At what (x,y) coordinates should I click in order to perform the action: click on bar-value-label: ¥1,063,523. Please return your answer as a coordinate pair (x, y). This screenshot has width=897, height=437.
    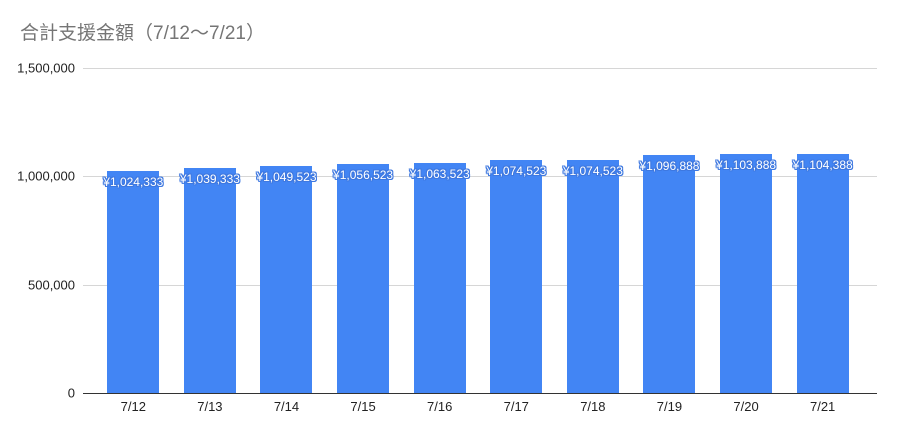
    Looking at the image, I should click on (439, 173).